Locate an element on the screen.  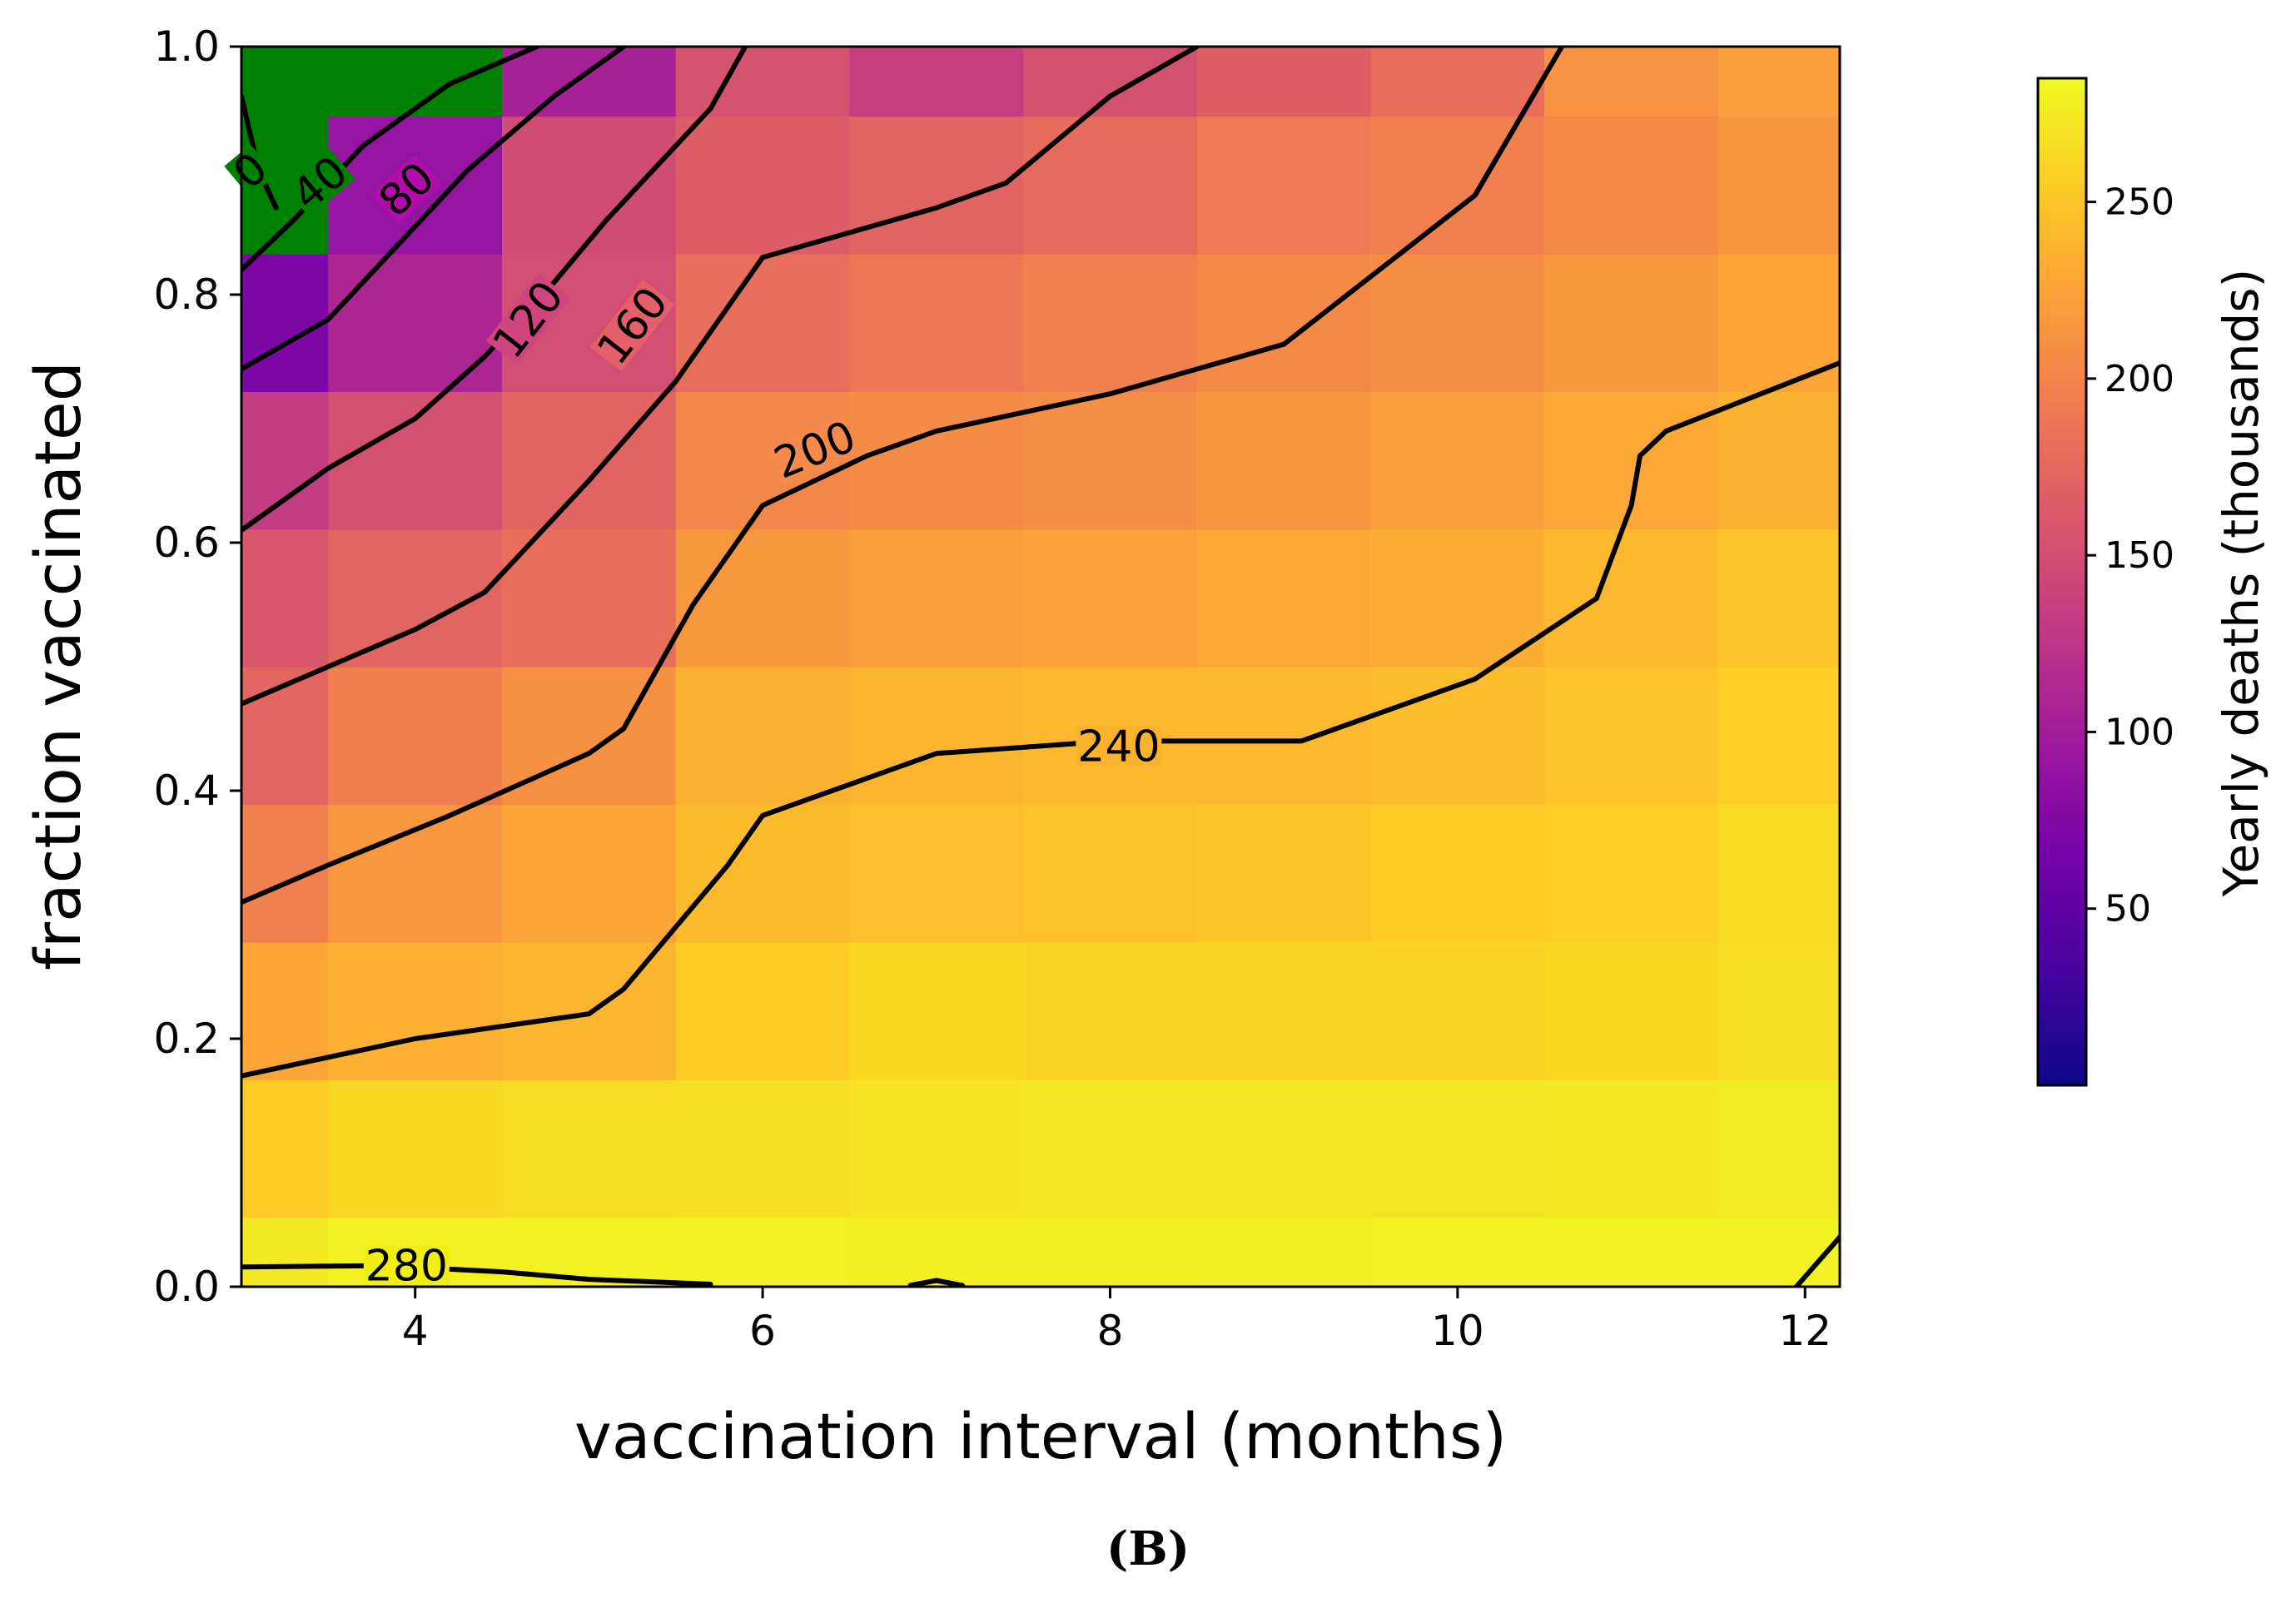
contour-label-text: 240 is located at coordinates (1119, 747).